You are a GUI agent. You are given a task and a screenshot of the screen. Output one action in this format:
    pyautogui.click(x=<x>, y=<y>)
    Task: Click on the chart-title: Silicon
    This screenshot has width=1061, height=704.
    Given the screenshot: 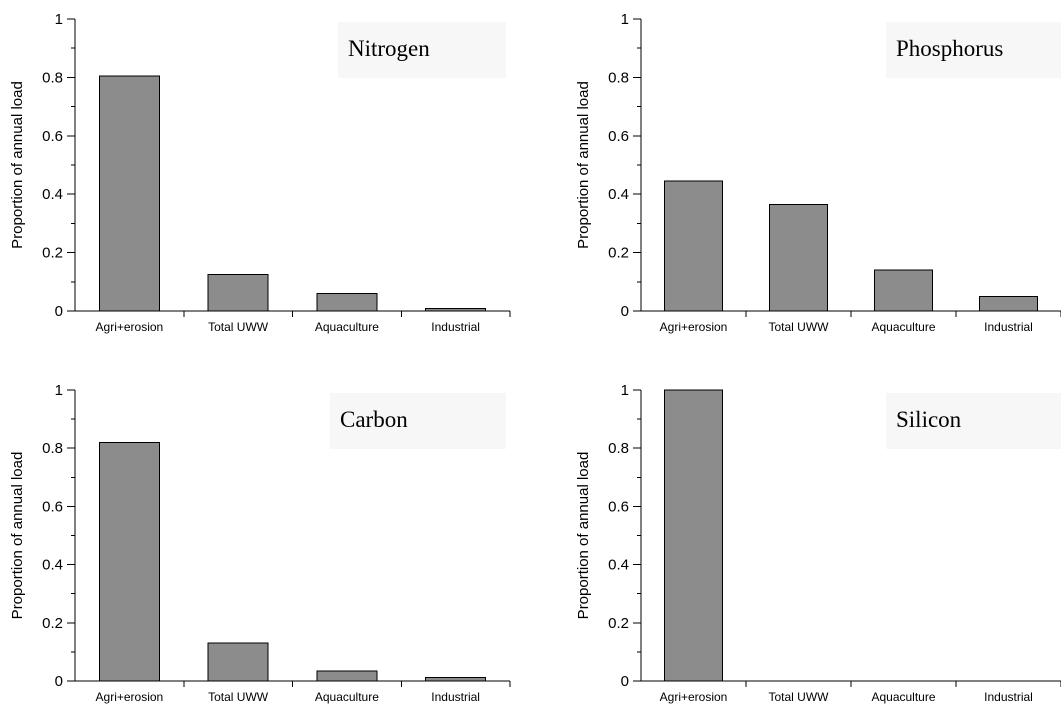 What is the action you would take?
    pyautogui.click(x=929, y=419)
    